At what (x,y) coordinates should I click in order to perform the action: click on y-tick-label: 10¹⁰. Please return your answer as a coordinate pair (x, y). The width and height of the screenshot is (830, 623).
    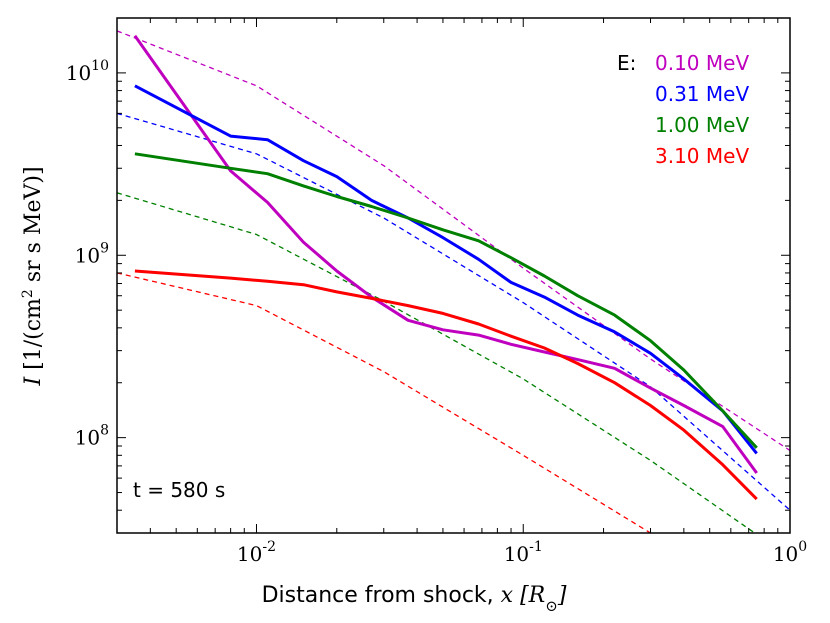
    Looking at the image, I should click on (87, 71).